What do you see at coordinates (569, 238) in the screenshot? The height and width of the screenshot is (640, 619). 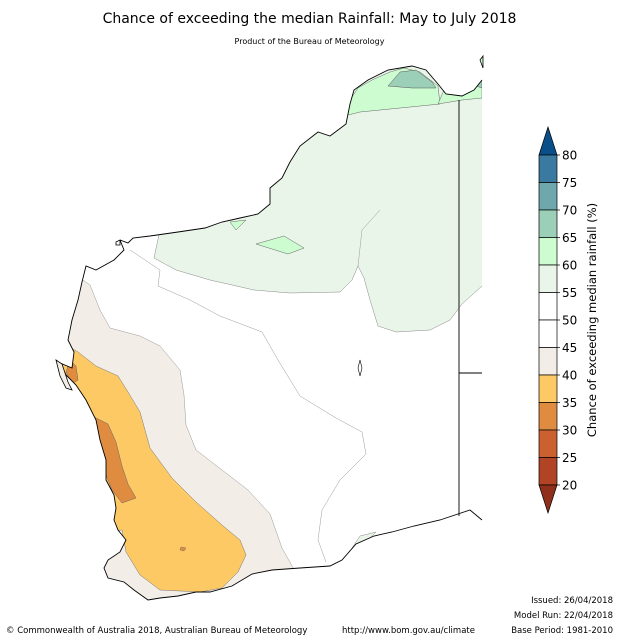 I see `legend-tick-label: 65` at bounding box center [569, 238].